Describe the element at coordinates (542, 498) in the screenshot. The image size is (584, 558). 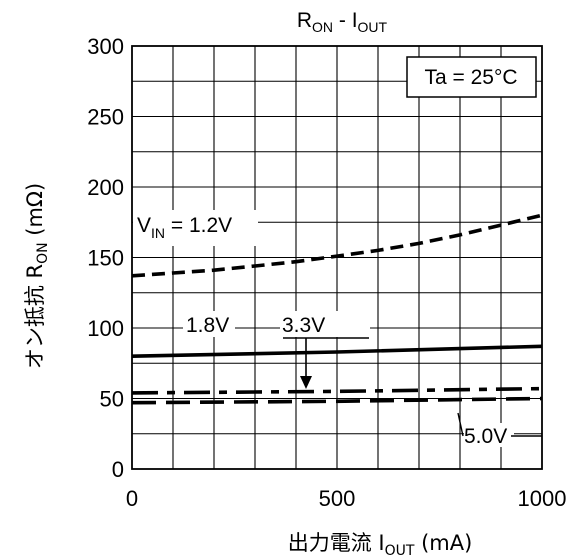
I see `x-tick-label: 1000` at that location.